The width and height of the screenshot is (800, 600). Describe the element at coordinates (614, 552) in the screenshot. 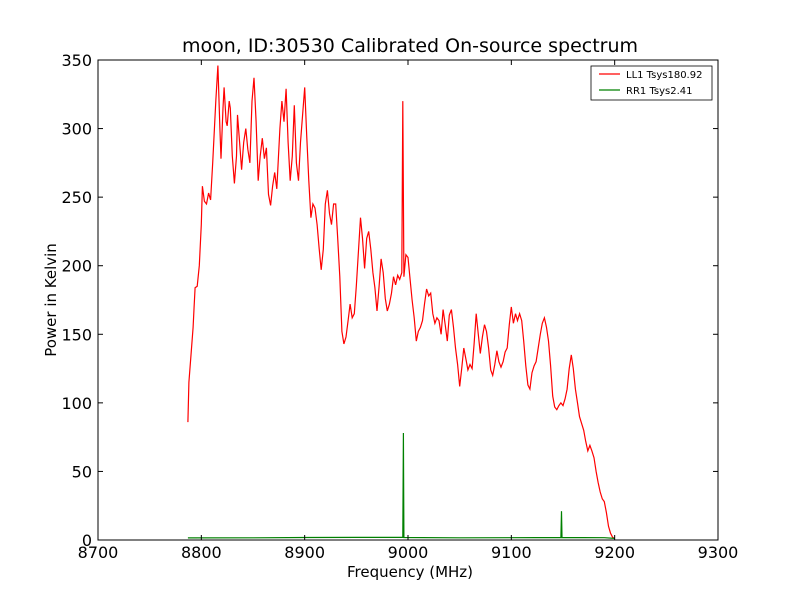

I see `x-tick-label: 9200` at that location.